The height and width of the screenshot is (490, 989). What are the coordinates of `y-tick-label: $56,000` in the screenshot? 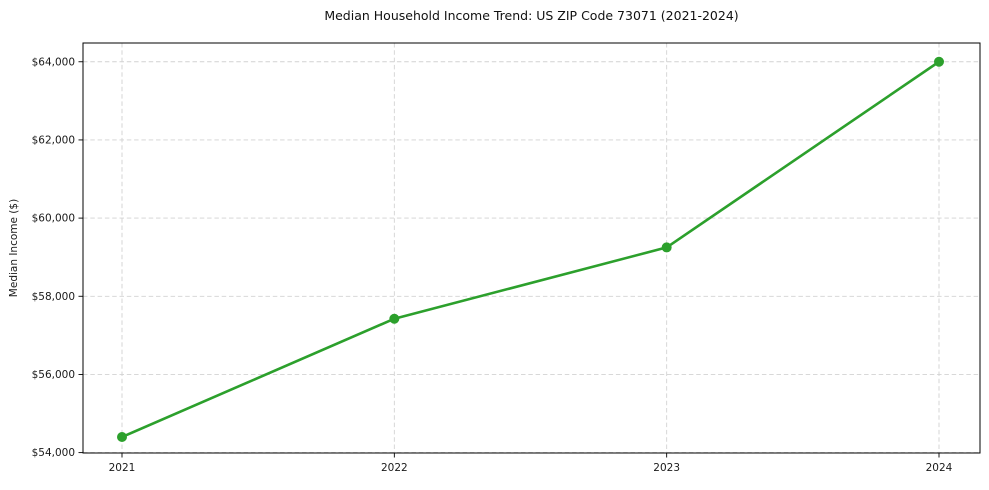 It's located at (53, 375).